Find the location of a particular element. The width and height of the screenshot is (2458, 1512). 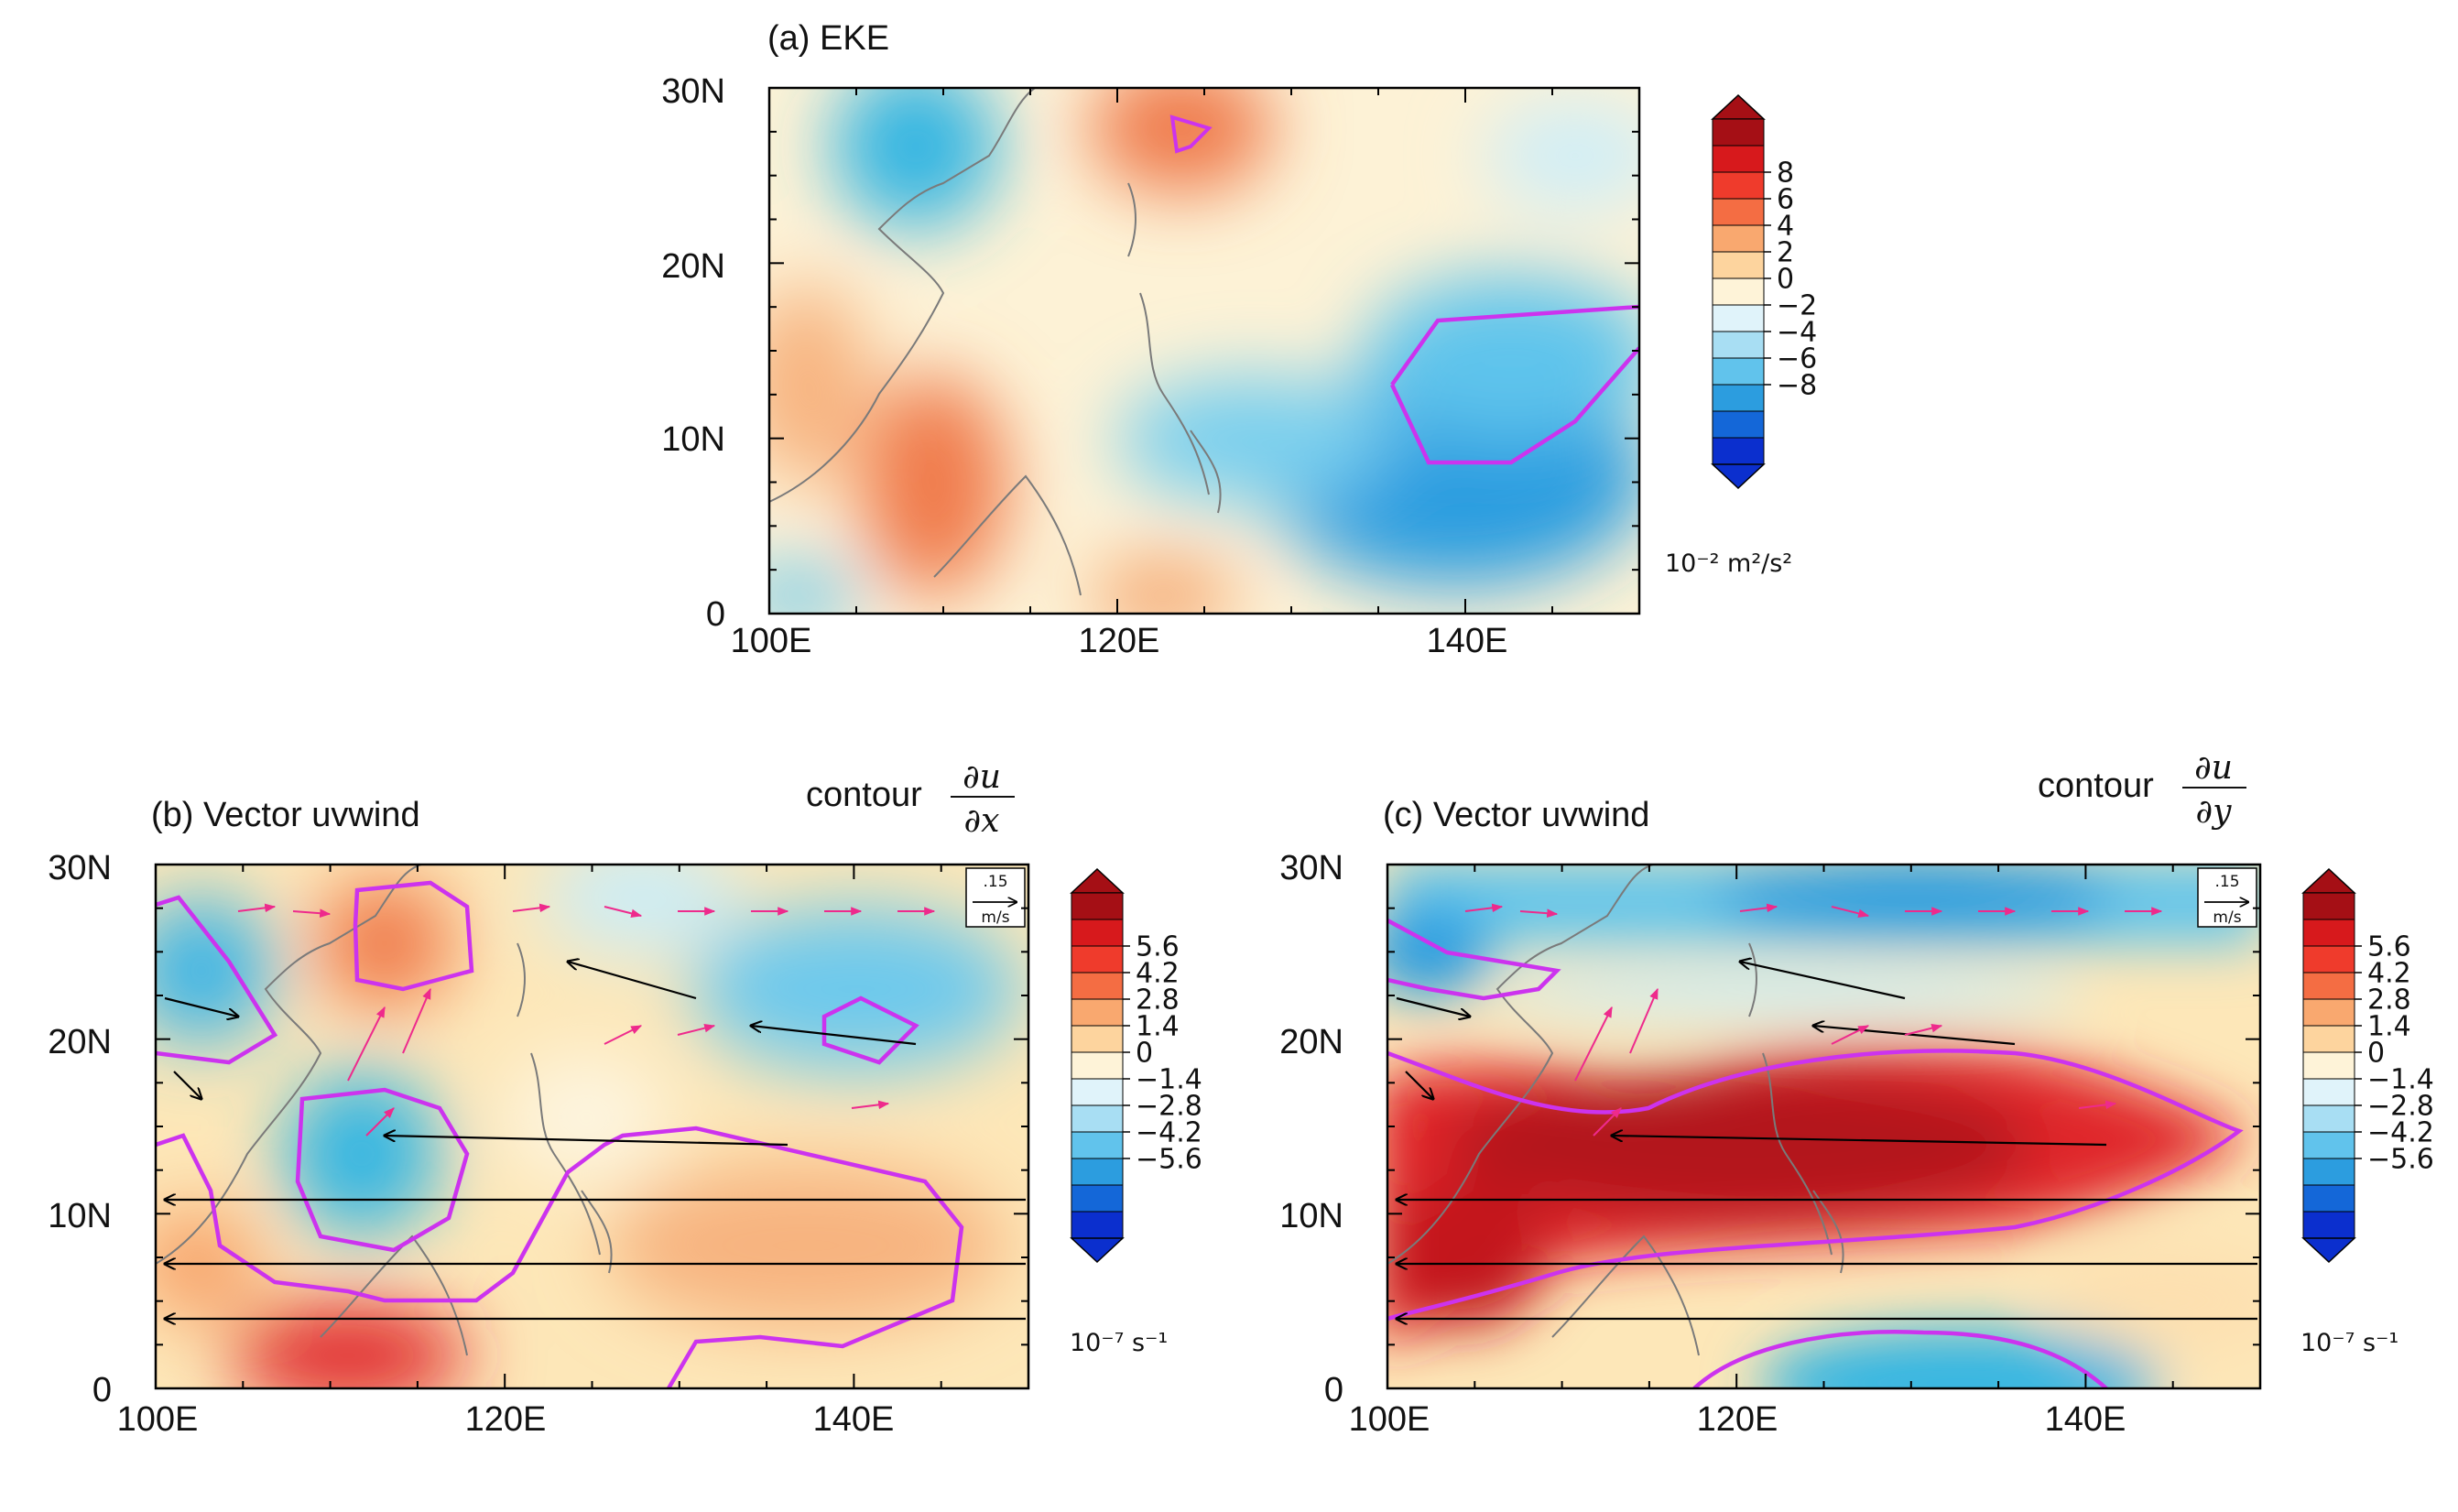

significance-contour is located at coordinates (1514, 384).